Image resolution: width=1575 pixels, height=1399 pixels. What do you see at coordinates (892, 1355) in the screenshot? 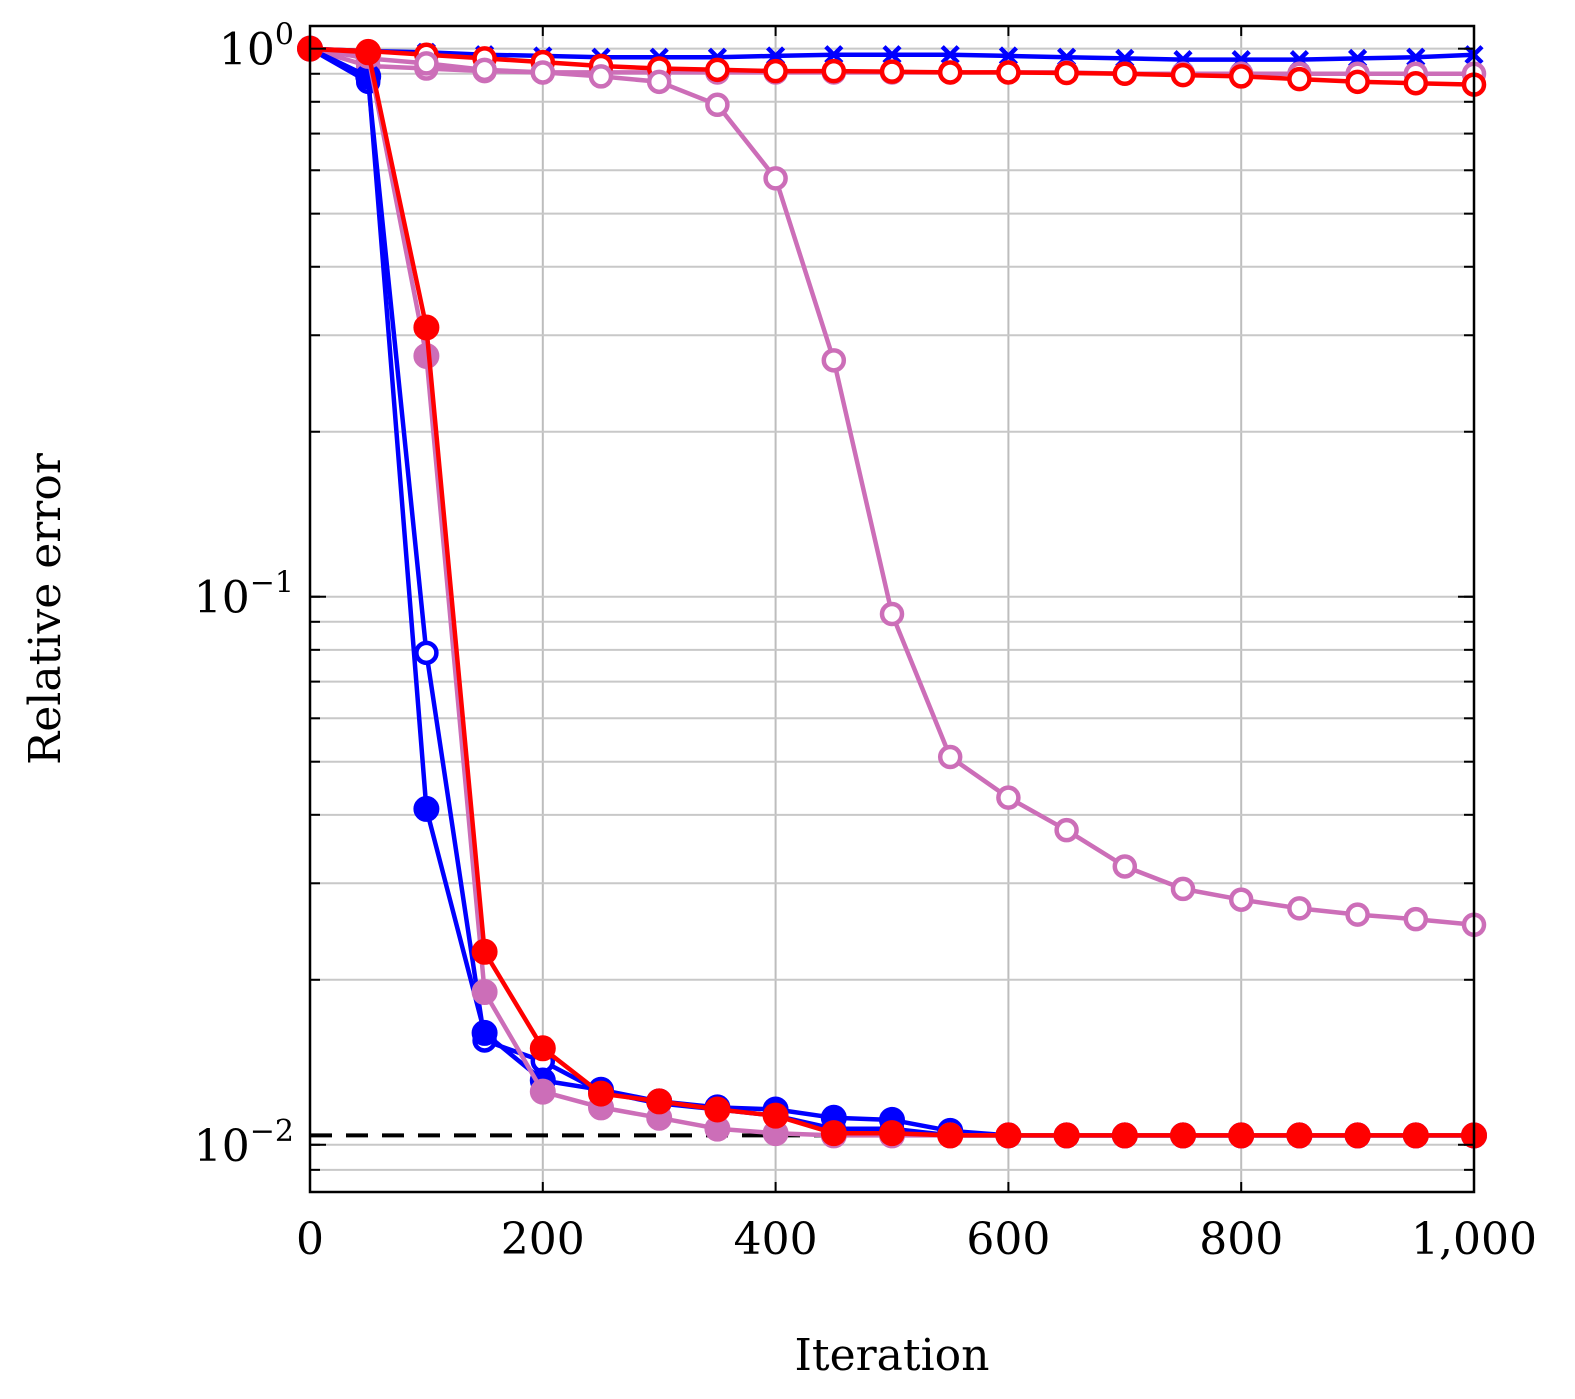
I see `x-axis-title: Iteration` at bounding box center [892, 1355].